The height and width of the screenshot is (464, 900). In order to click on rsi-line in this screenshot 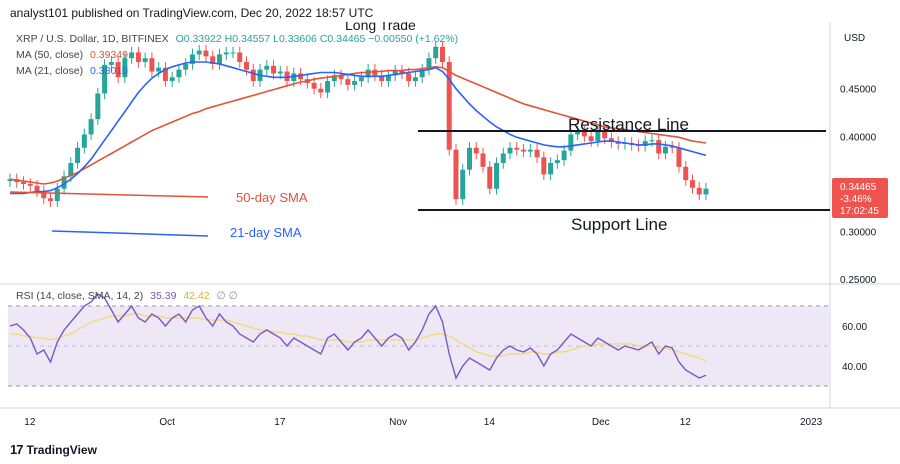, I will do `click(358, 336)`.